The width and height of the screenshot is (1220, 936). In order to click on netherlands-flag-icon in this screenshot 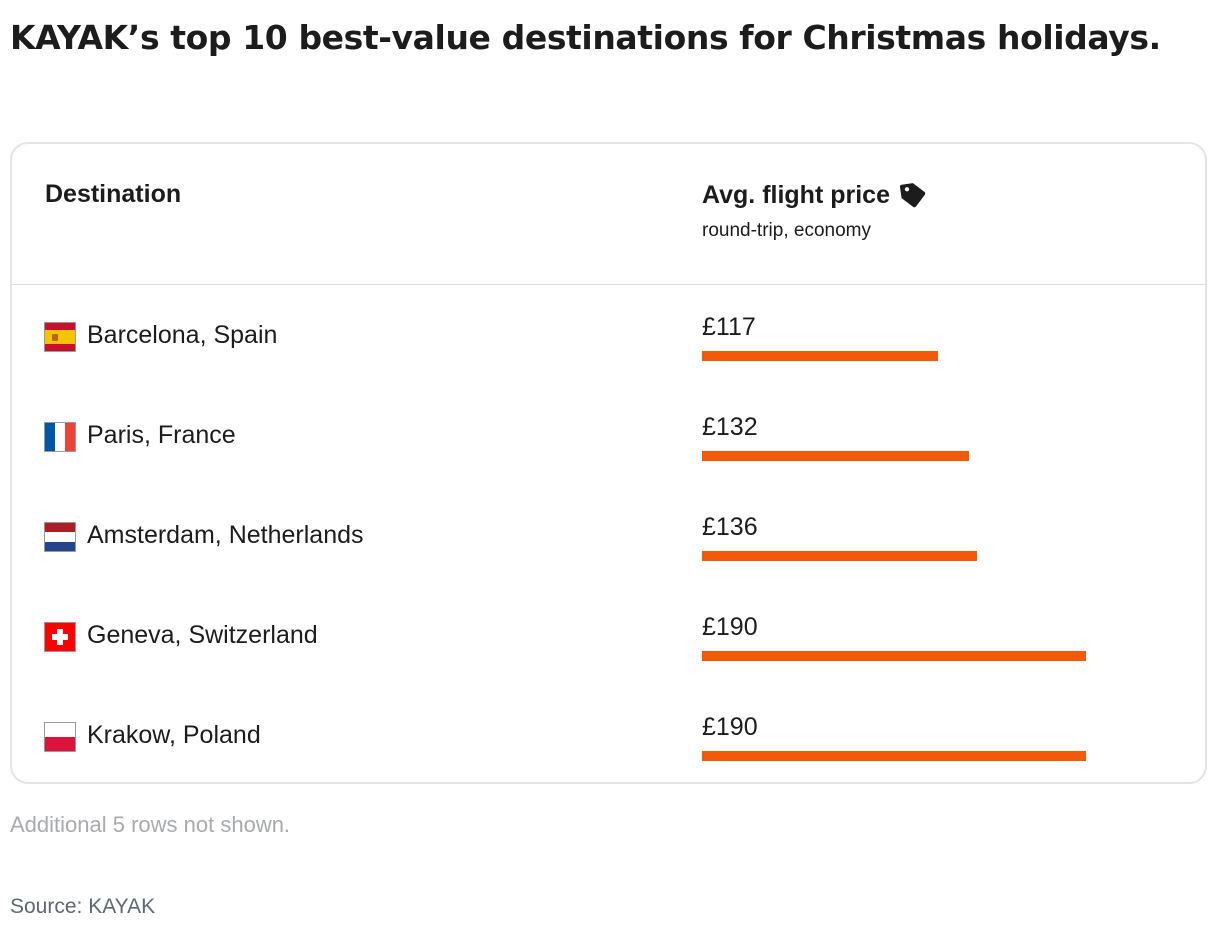, I will do `click(60, 537)`.